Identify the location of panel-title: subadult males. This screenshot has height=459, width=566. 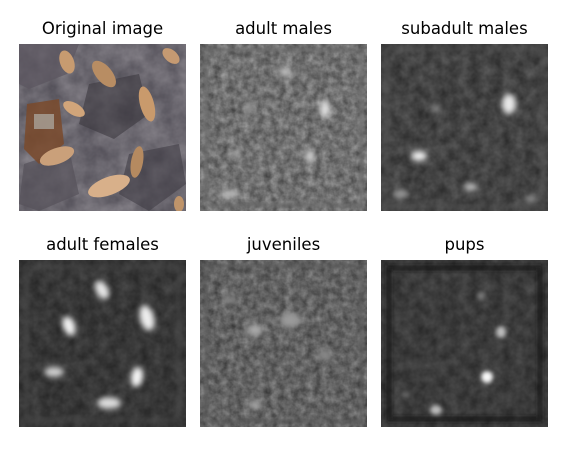
(464, 29).